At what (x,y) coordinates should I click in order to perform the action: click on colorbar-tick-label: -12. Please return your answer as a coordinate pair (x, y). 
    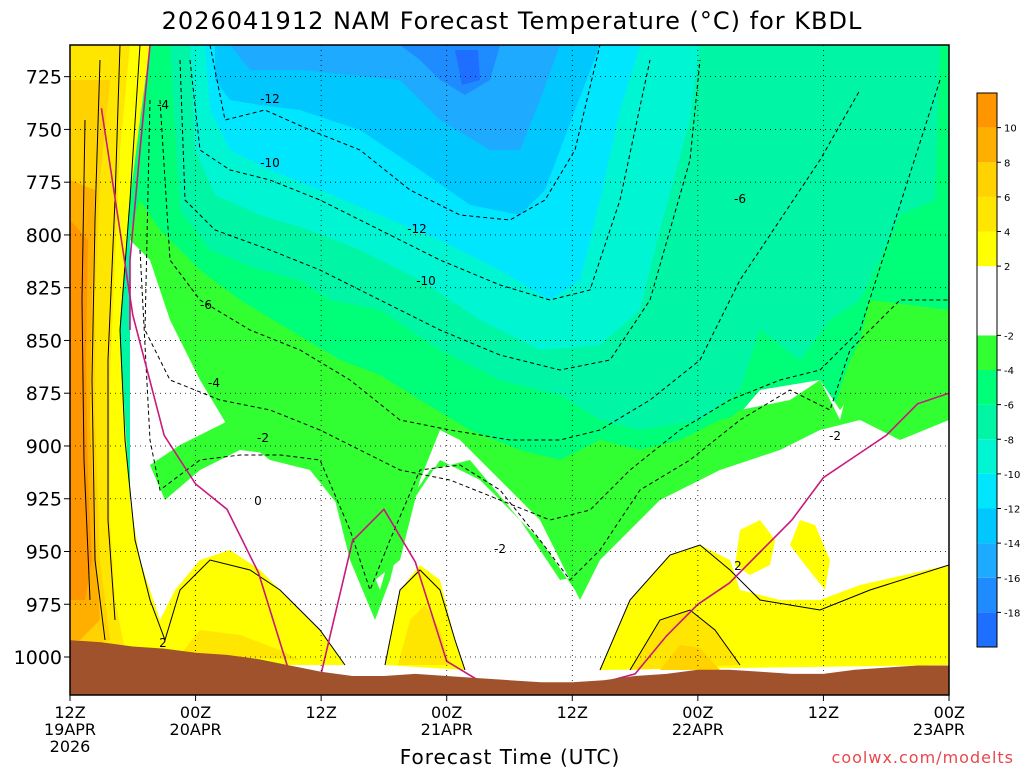
    Looking at the image, I should click on (1012, 510).